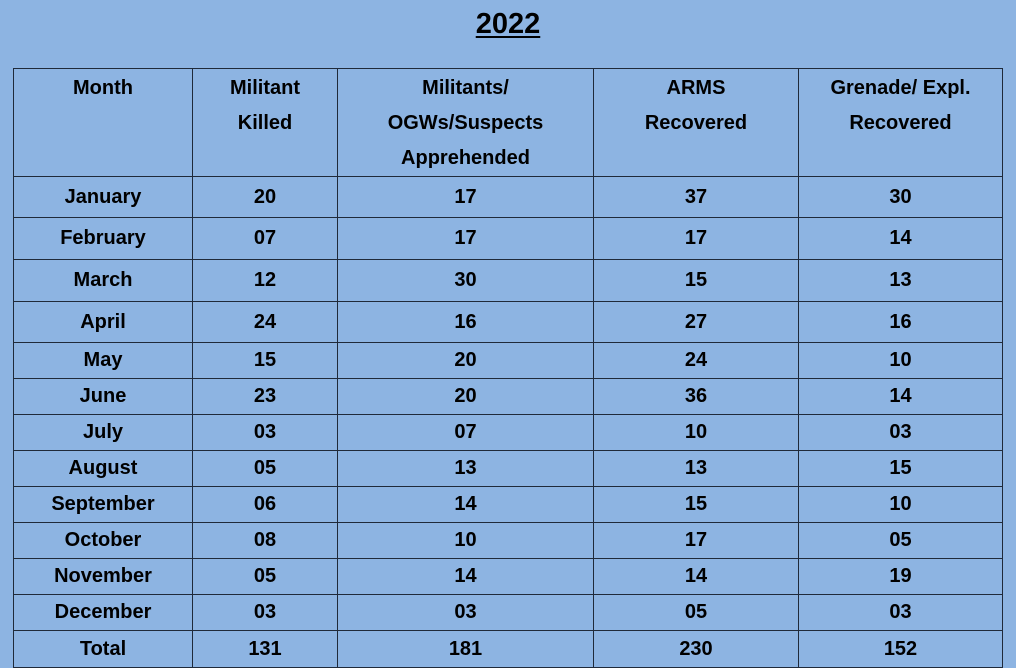  I want to click on arms-recovered-cell: 36, so click(696, 396).